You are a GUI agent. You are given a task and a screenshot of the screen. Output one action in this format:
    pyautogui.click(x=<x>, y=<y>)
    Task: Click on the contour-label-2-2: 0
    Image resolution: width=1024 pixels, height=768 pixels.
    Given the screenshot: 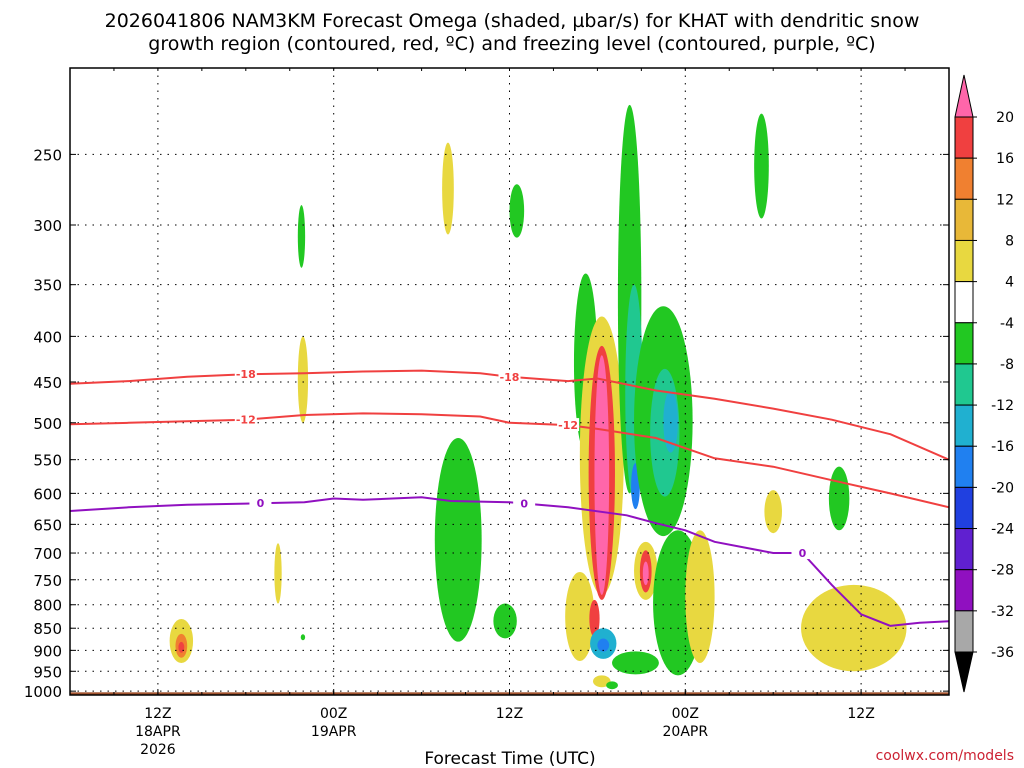 What is the action you would take?
    pyautogui.click(x=803, y=553)
    